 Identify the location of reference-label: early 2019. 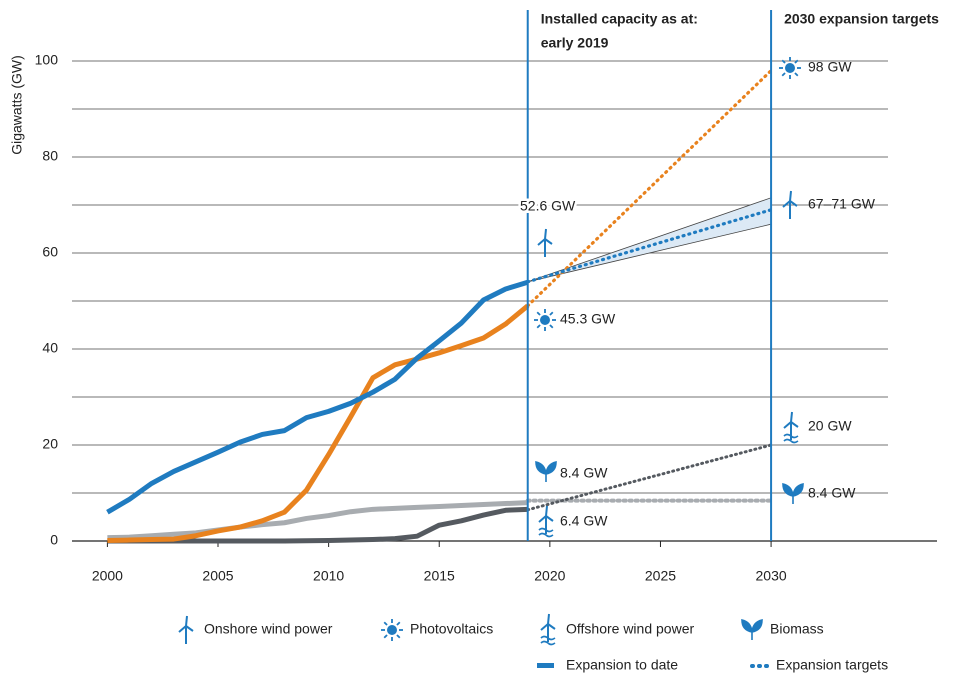
(575, 43).